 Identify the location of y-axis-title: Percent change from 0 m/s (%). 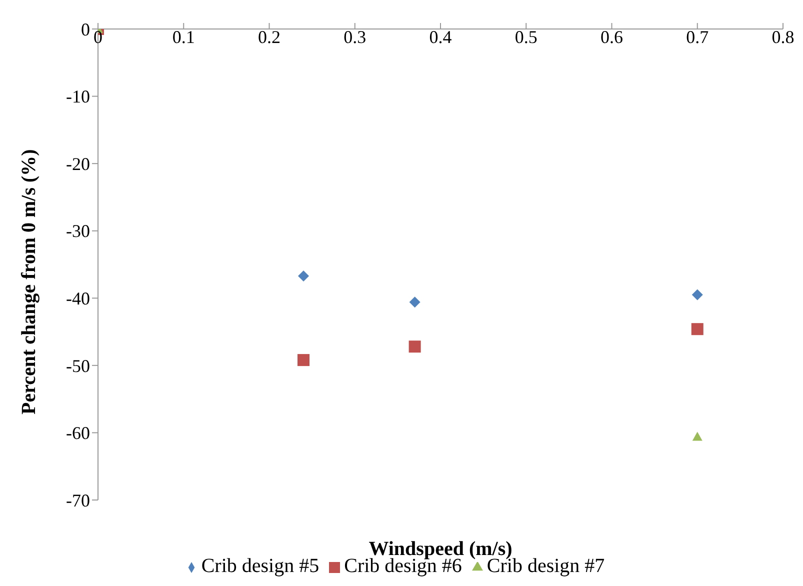
(29, 281).